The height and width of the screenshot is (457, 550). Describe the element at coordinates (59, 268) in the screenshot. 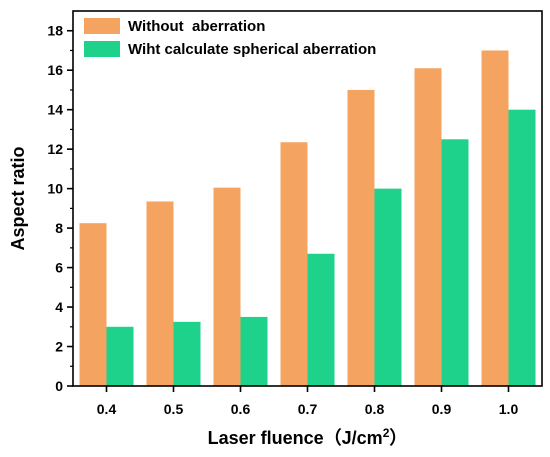

I see `y-tick-label: 6` at that location.